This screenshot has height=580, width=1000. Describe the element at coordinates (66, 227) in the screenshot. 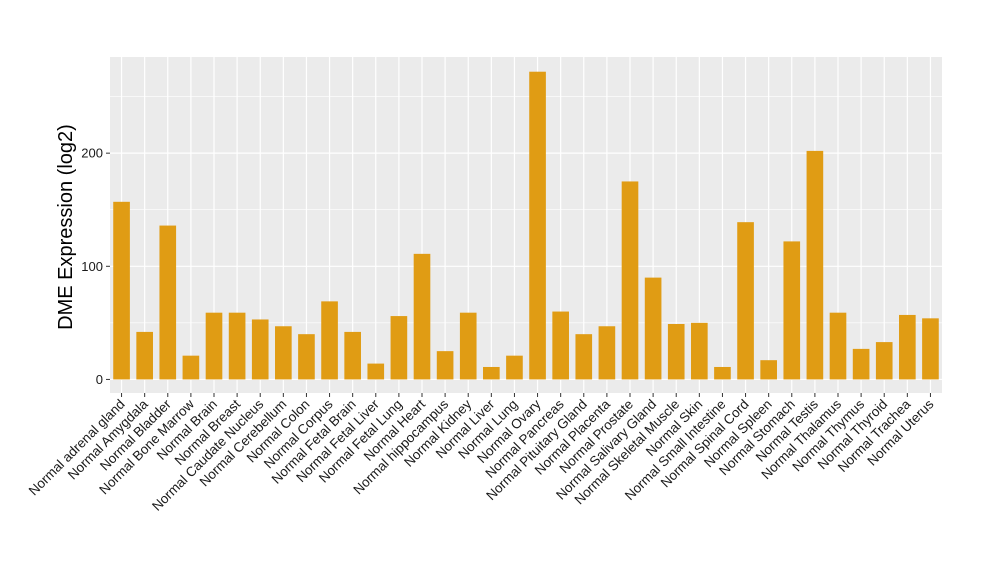

I see `y-axis-title: DME Expression (log2)` at that location.